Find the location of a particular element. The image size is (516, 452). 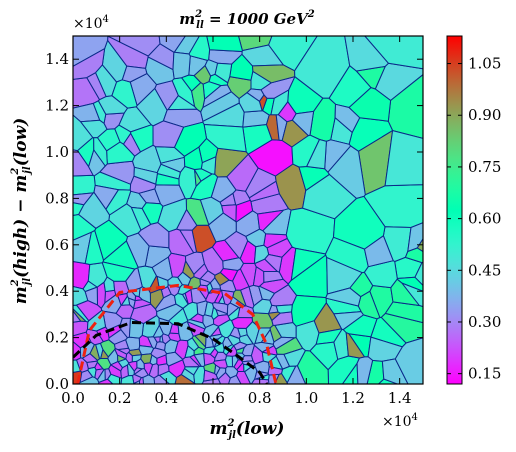

x-tick-label: 0.6 is located at coordinates (213, 398).